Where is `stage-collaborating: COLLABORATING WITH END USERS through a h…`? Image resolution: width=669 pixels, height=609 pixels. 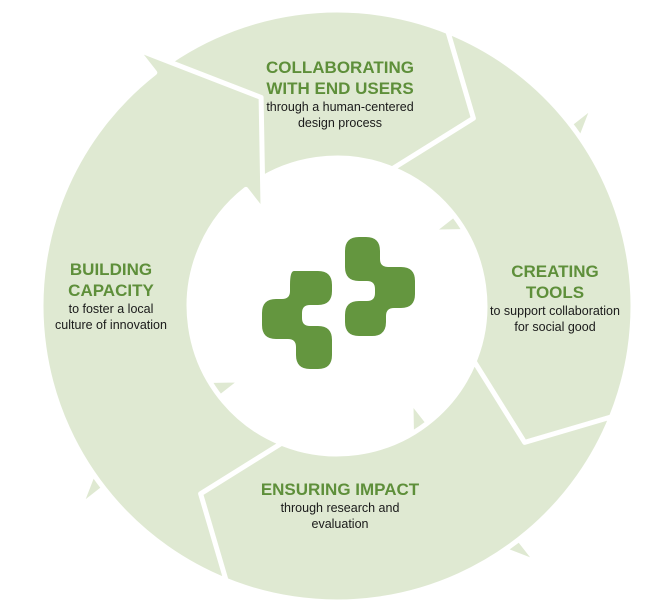 stage-collaborating: COLLABORATING WITH END USERS through a h… is located at coordinates (340, 94).